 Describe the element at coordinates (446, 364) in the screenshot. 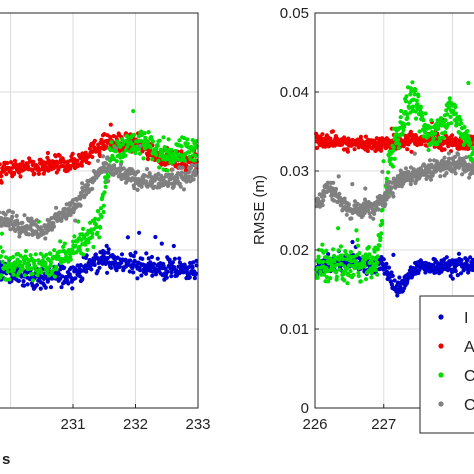

I see `legend-box` at that location.